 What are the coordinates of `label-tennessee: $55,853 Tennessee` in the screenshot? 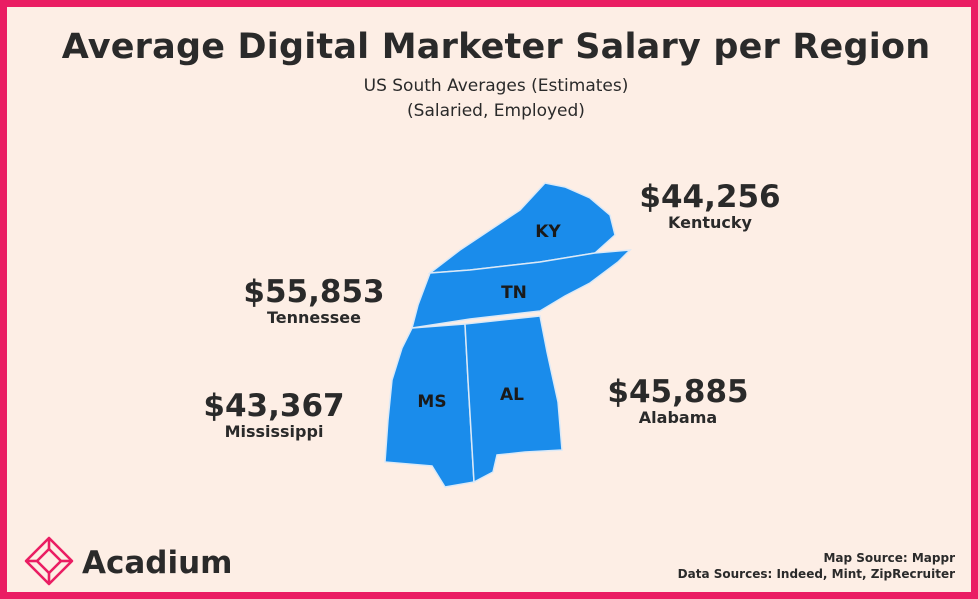 It's located at (314, 301).